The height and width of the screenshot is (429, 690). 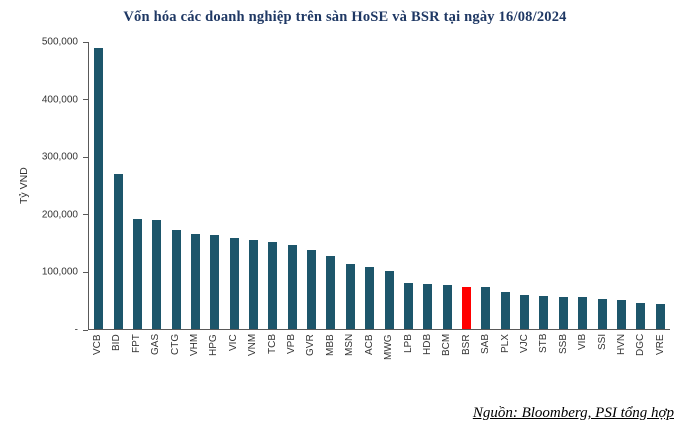 I want to click on bar-vib, so click(x=583, y=312).